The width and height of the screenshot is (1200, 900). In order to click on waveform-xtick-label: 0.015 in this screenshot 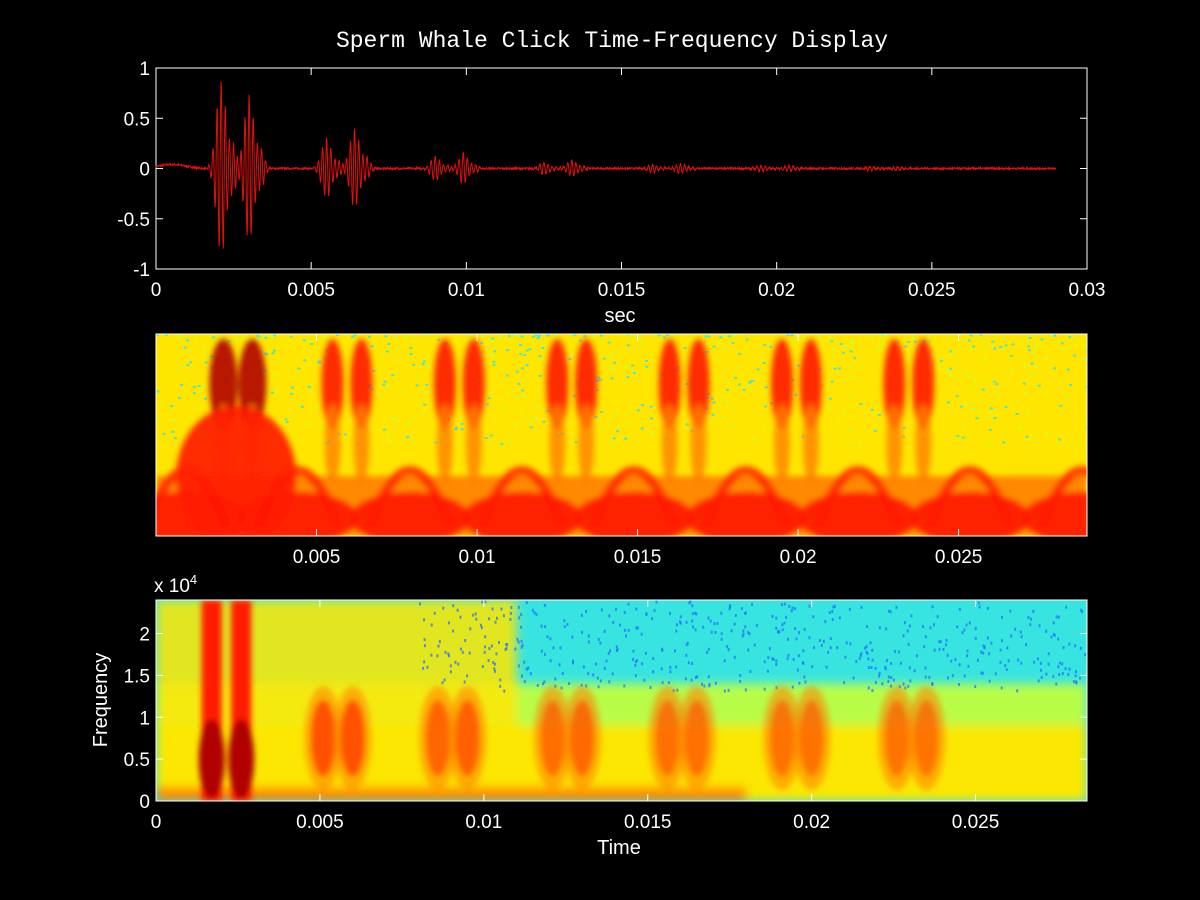, I will do `click(622, 290)`.